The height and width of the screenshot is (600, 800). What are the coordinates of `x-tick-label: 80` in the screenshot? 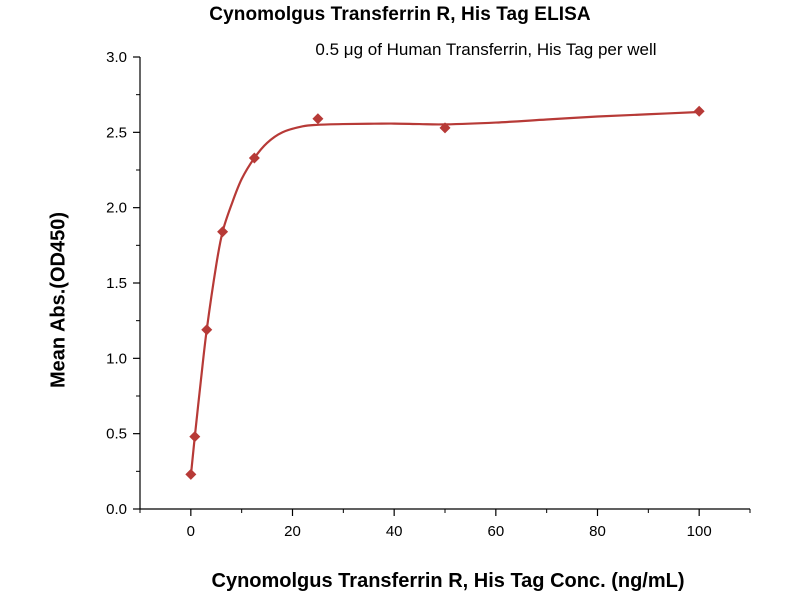 It's located at (597, 531).